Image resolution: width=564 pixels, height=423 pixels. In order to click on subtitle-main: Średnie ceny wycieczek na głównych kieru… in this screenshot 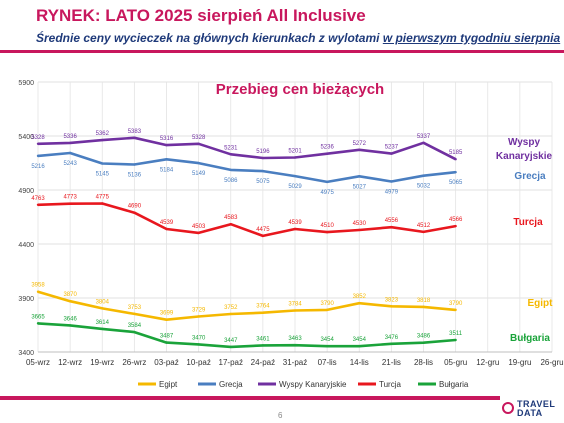, I will do `click(209, 38)`.